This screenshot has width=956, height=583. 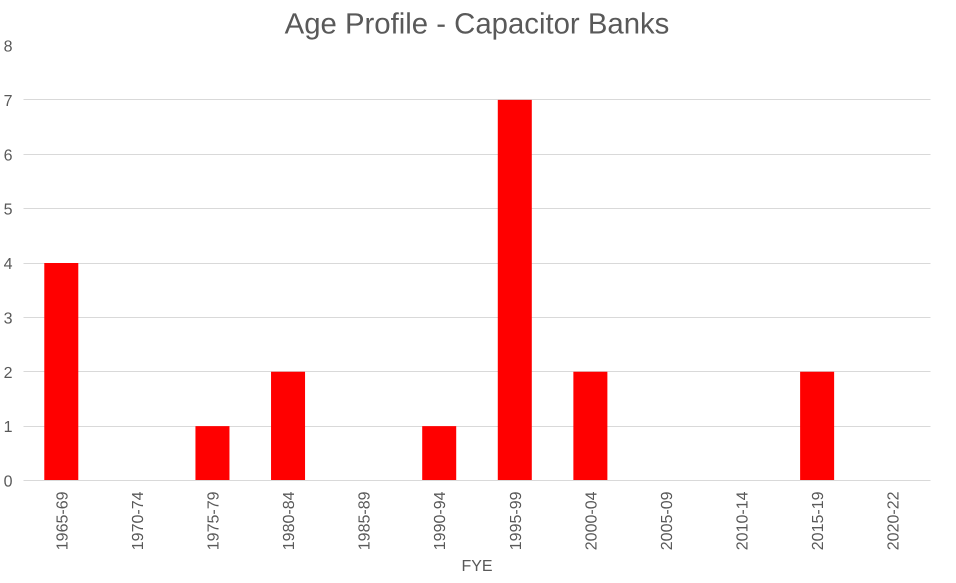 What do you see at coordinates (591, 520) in the screenshot?
I see `x-tick-label: 2000-04` at bounding box center [591, 520].